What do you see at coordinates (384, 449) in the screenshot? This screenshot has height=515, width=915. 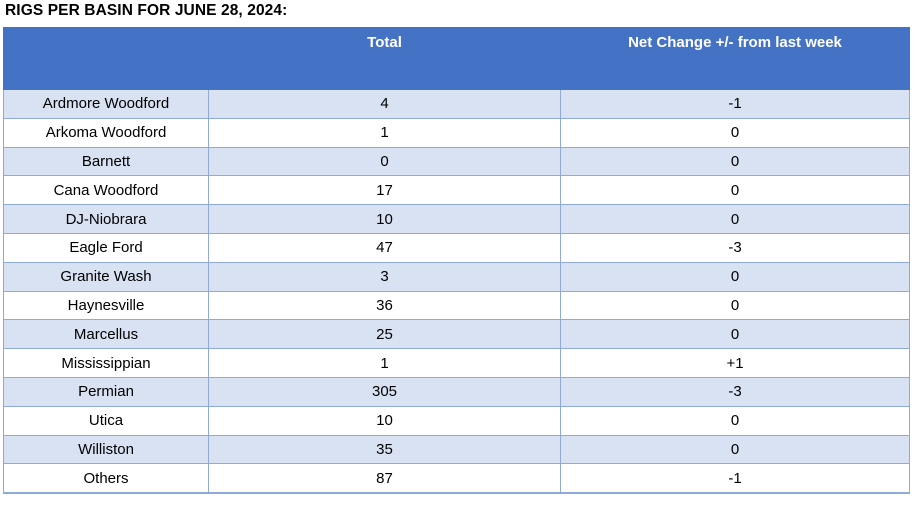 I see `total-cell: 35` at bounding box center [384, 449].